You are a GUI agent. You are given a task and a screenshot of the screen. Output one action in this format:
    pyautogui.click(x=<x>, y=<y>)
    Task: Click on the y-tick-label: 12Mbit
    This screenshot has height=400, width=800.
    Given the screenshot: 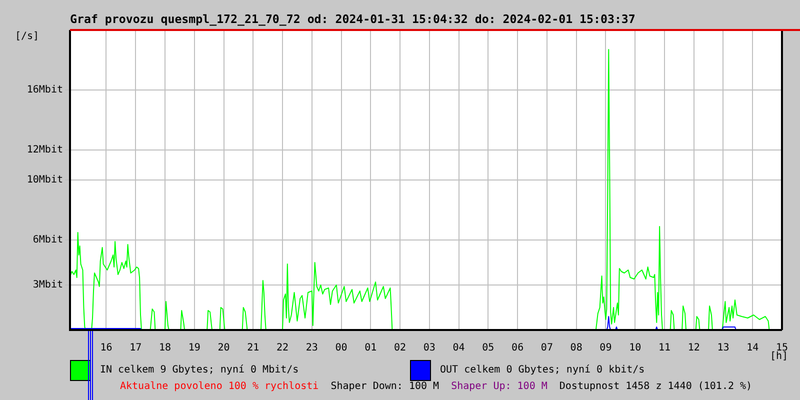 What is the action you would take?
    pyautogui.click(x=44, y=150)
    